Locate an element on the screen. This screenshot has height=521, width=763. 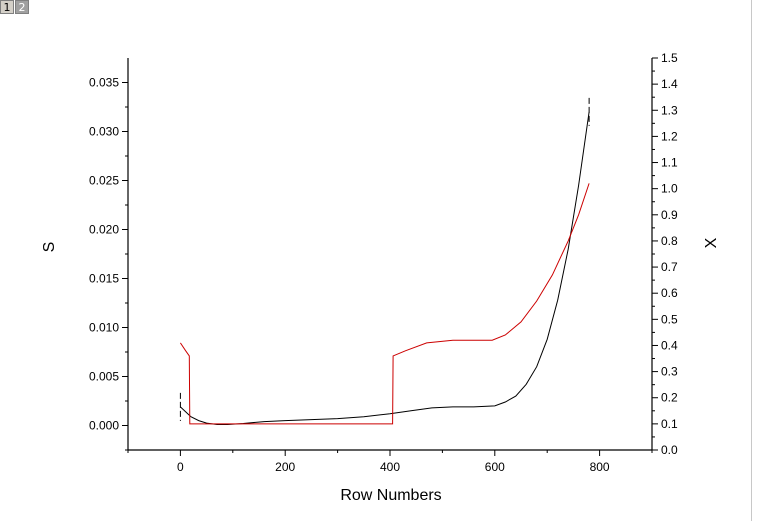
y-right-tick-label: 0.7 is located at coordinates (669, 267).